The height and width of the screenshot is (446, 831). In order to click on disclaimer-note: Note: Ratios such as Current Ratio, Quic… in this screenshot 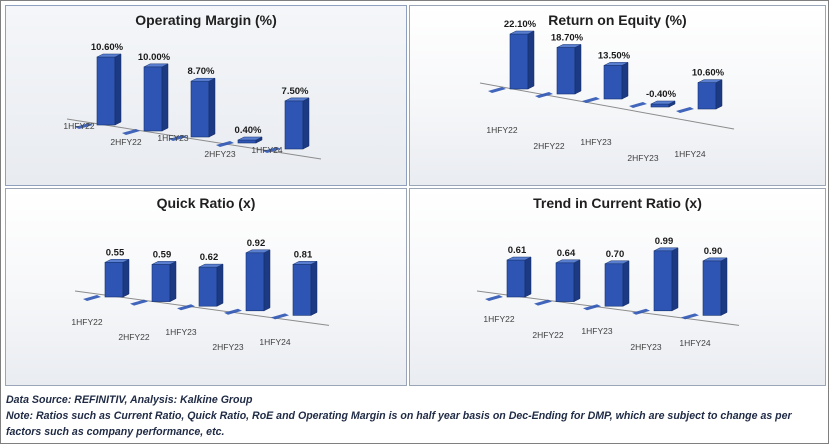, I will do `click(399, 424)`.